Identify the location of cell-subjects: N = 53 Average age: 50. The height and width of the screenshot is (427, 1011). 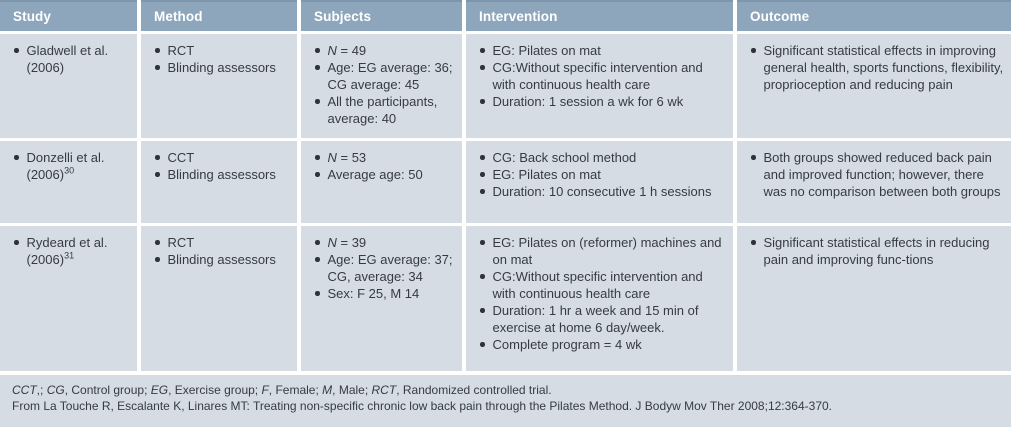
(381, 182).